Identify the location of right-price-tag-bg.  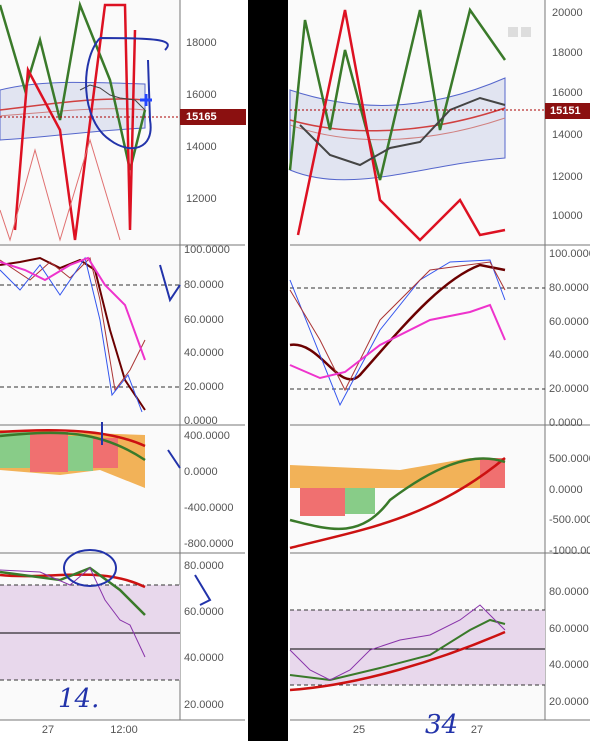
(567, 111).